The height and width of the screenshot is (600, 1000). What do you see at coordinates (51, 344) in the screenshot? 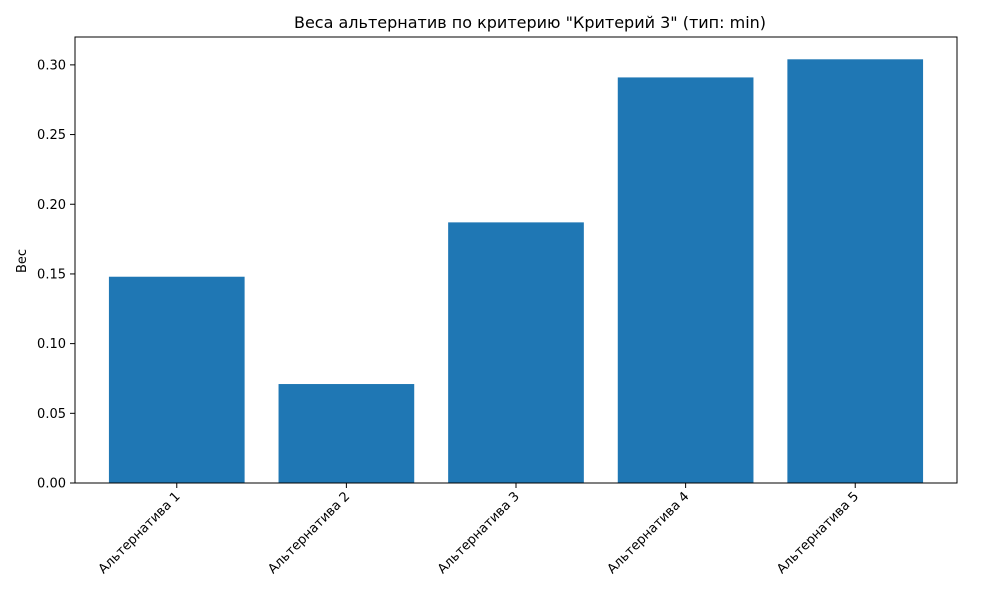
I see `y-tick-label-2: 0.10` at bounding box center [51, 344].